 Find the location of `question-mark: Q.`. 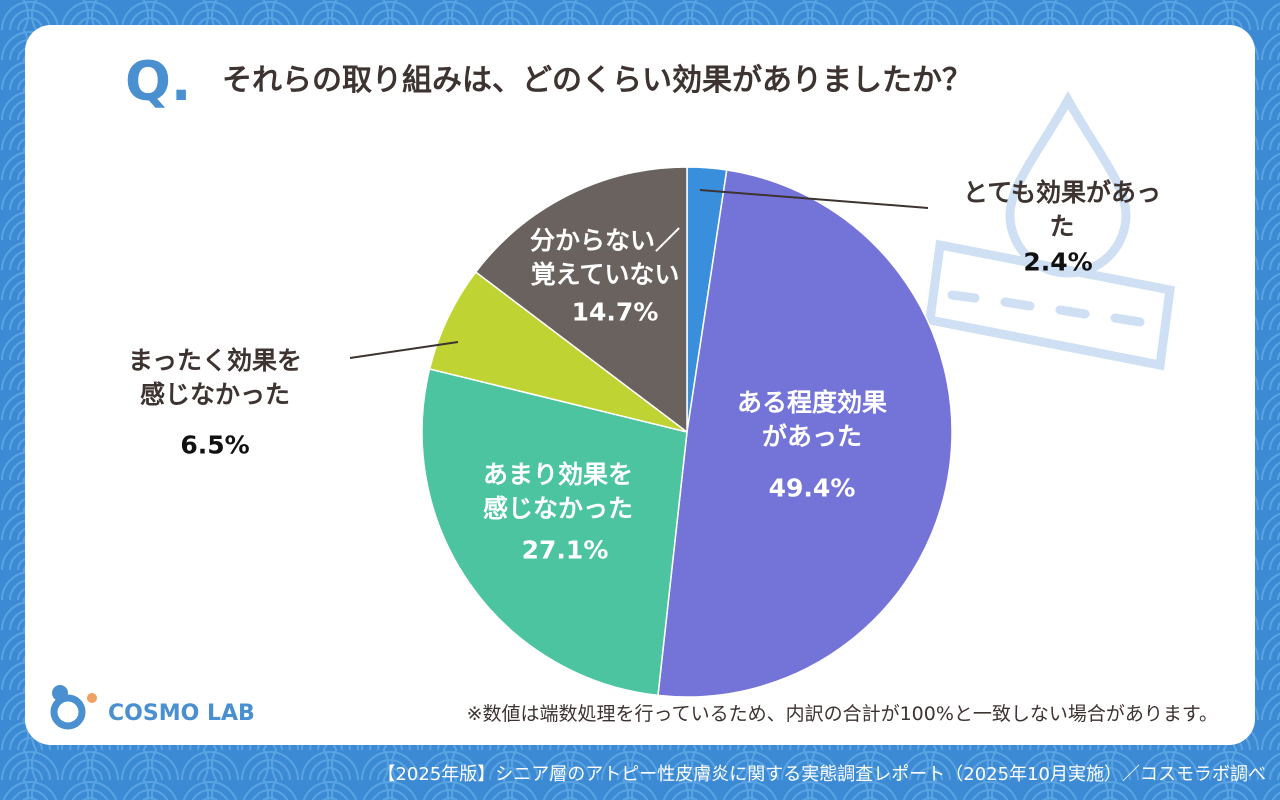

question-mark: Q. is located at coordinates (158, 81).